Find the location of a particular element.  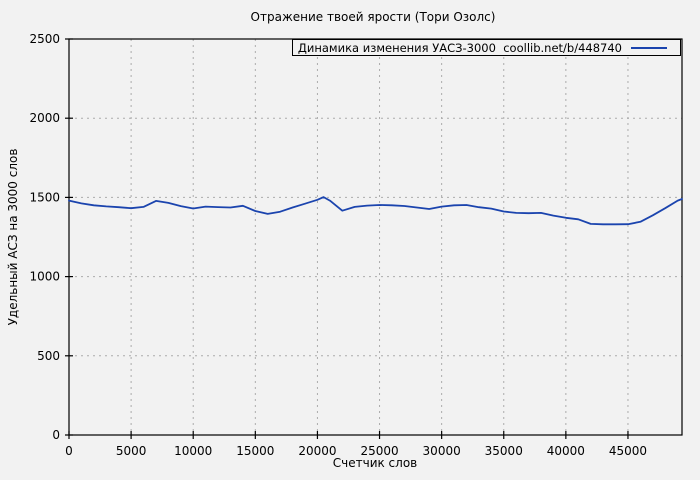

y-tick-label-0: 0 is located at coordinates (56, 435).